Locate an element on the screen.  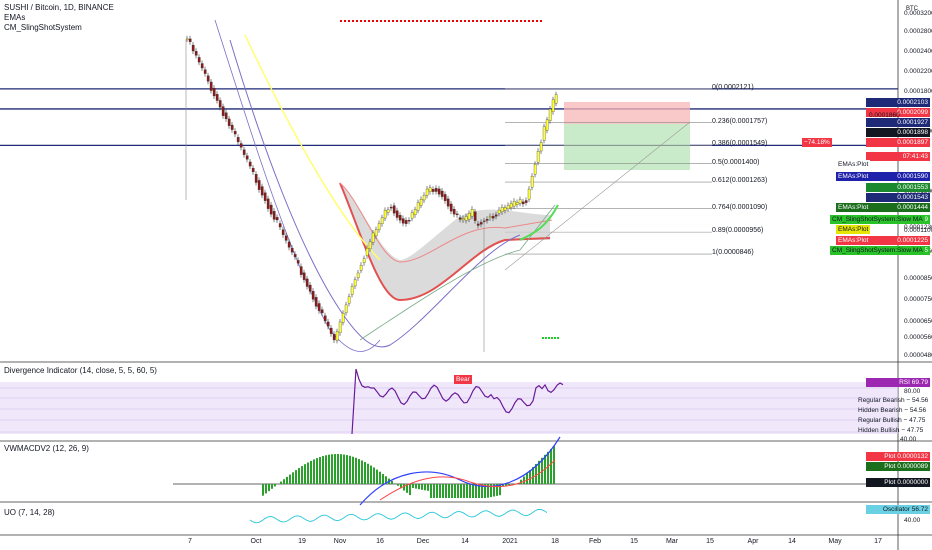
time-tick-label: May is located at coordinates (835, 541).